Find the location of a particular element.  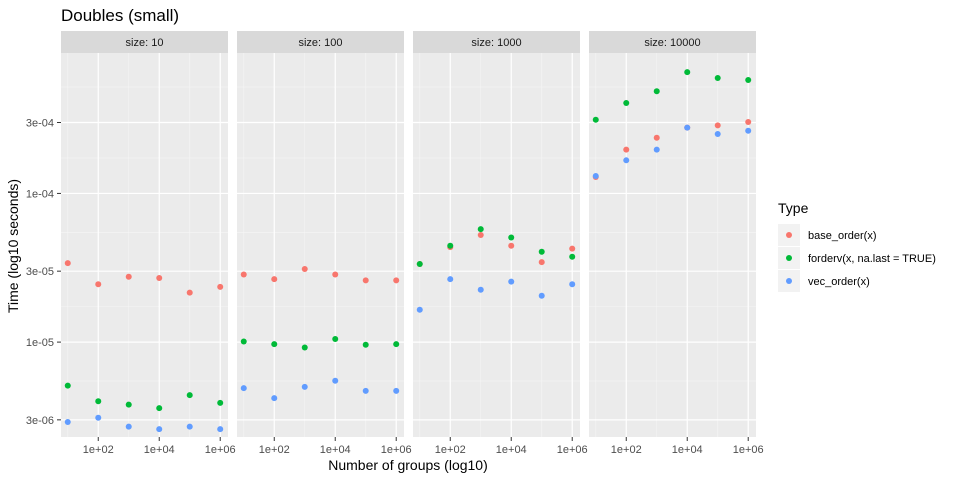

y-tick-label: 3e-05 is located at coordinates (40, 272).